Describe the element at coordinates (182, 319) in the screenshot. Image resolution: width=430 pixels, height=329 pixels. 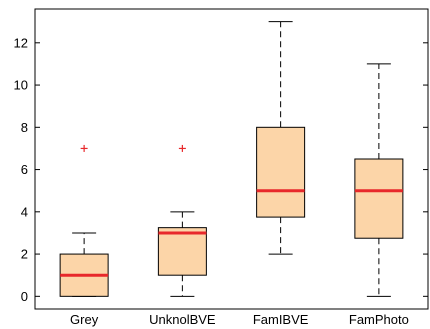
I see `x-tick-label: UnknolBVE` at that location.